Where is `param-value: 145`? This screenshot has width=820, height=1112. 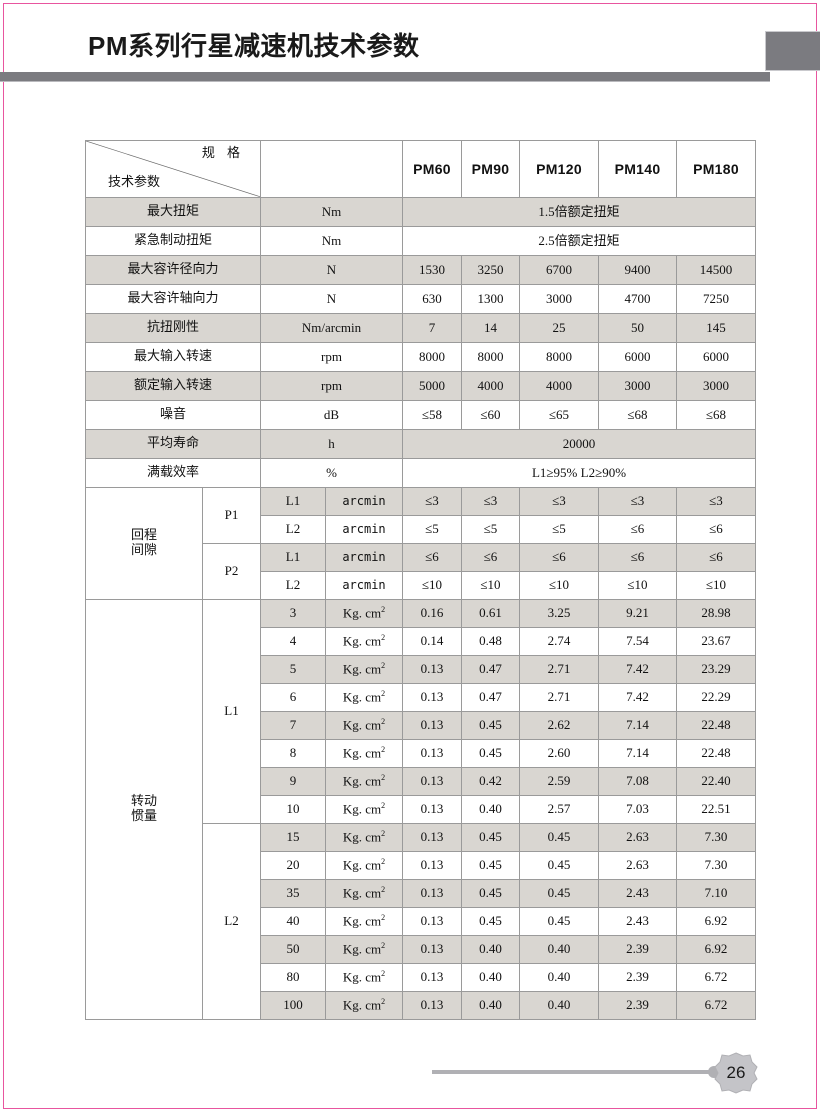
param-value: 145 is located at coordinates (716, 328).